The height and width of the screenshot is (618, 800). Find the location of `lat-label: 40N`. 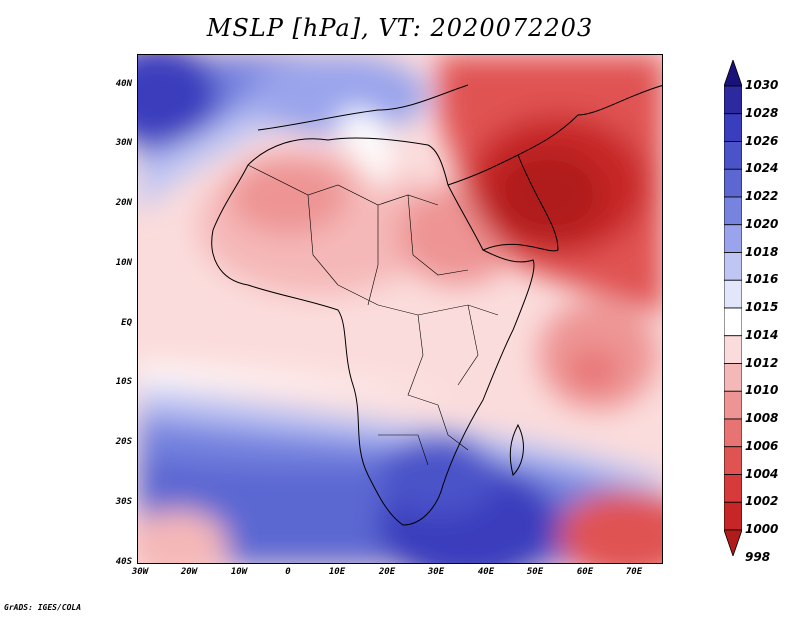

lat-label: 40N is located at coordinates (123, 84).